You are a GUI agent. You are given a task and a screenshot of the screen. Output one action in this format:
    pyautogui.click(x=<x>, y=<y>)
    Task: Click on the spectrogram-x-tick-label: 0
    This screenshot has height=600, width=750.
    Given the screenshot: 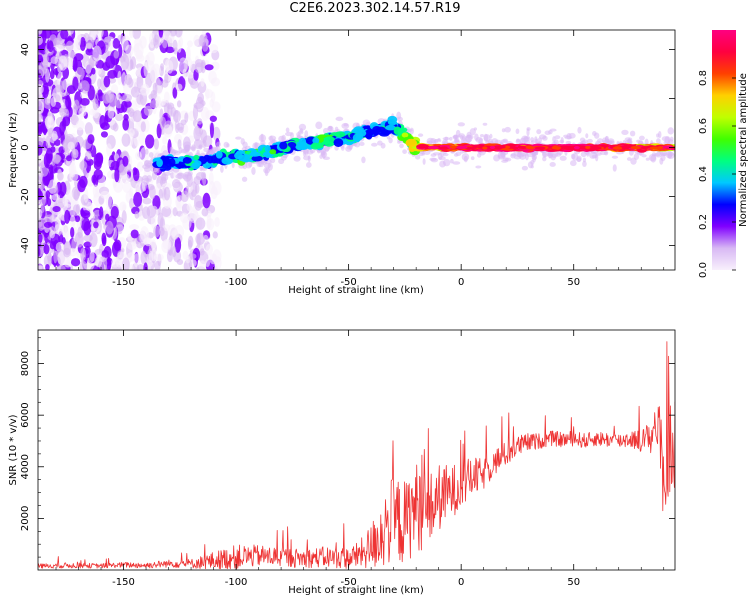 What is the action you would take?
    pyautogui.click(x=461, y=282)
    